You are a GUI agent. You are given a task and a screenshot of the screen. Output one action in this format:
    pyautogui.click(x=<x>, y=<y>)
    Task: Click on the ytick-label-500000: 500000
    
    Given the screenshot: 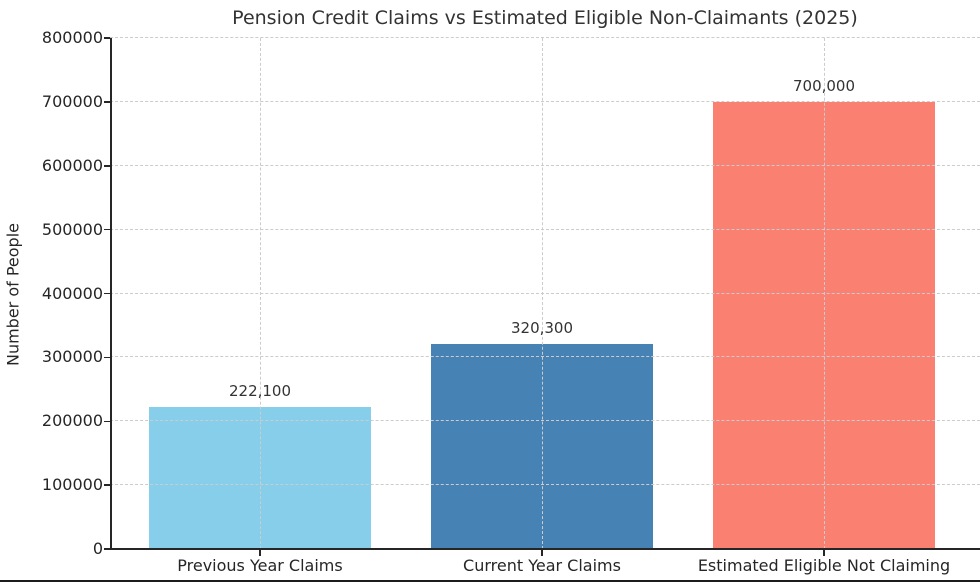 What is the action you would take?
    pyautogui.click(x=72, y=229)
    